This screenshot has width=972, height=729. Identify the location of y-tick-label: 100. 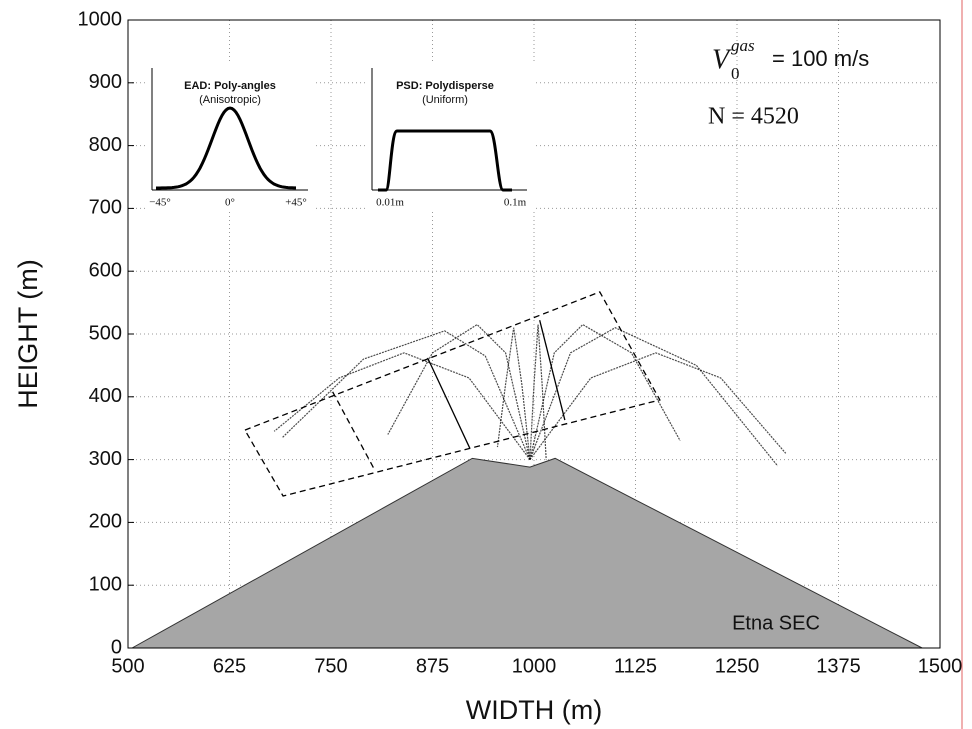
(105, 584).